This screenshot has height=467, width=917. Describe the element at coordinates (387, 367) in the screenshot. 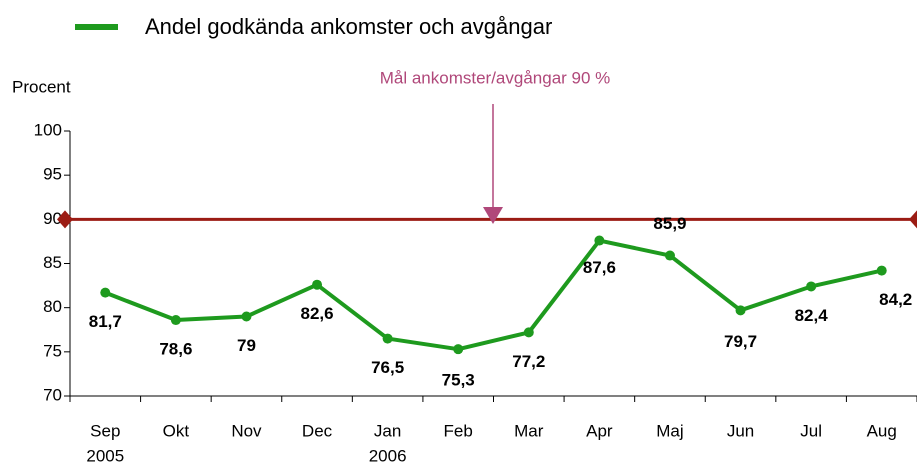

I see `data-label: 76,5` at that location.